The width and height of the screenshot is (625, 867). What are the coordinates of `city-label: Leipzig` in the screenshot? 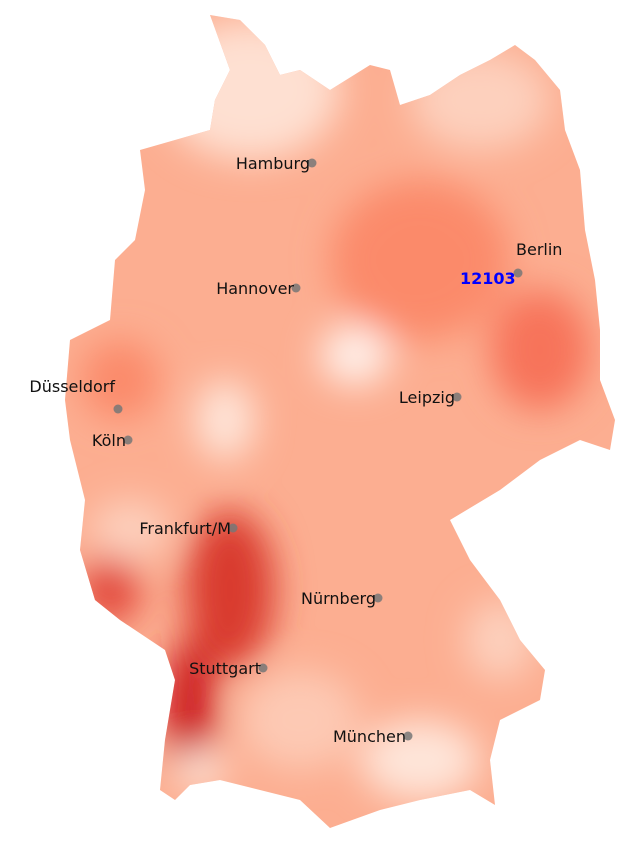 It's located at (427, 397).